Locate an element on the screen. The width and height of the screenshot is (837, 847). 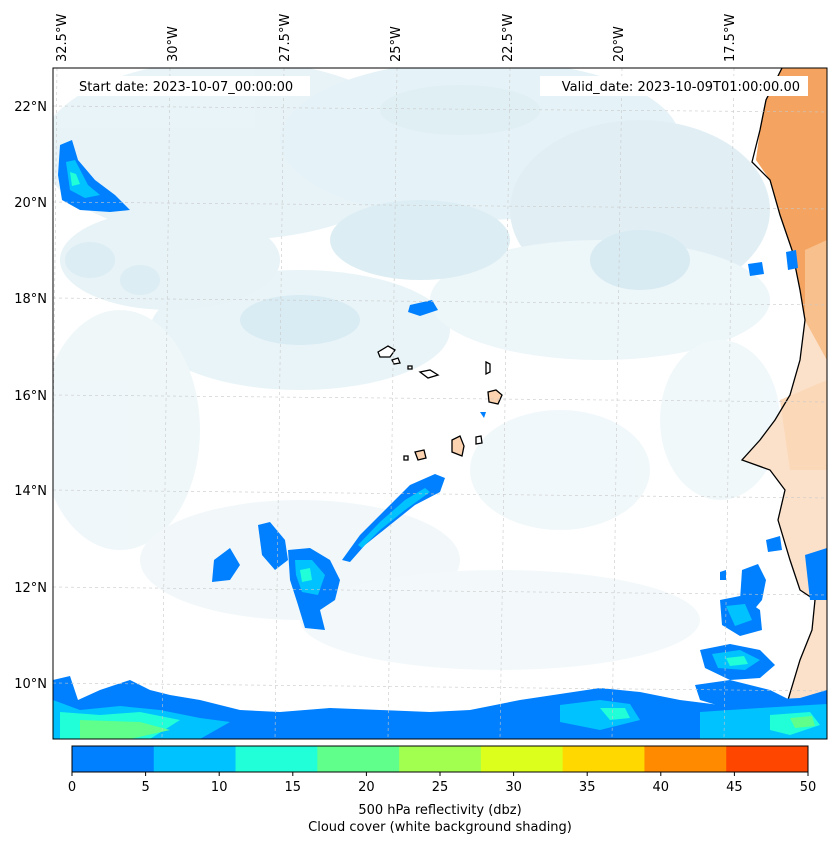
lon-label-30w: 30°W is located at coordinates (173, 44).